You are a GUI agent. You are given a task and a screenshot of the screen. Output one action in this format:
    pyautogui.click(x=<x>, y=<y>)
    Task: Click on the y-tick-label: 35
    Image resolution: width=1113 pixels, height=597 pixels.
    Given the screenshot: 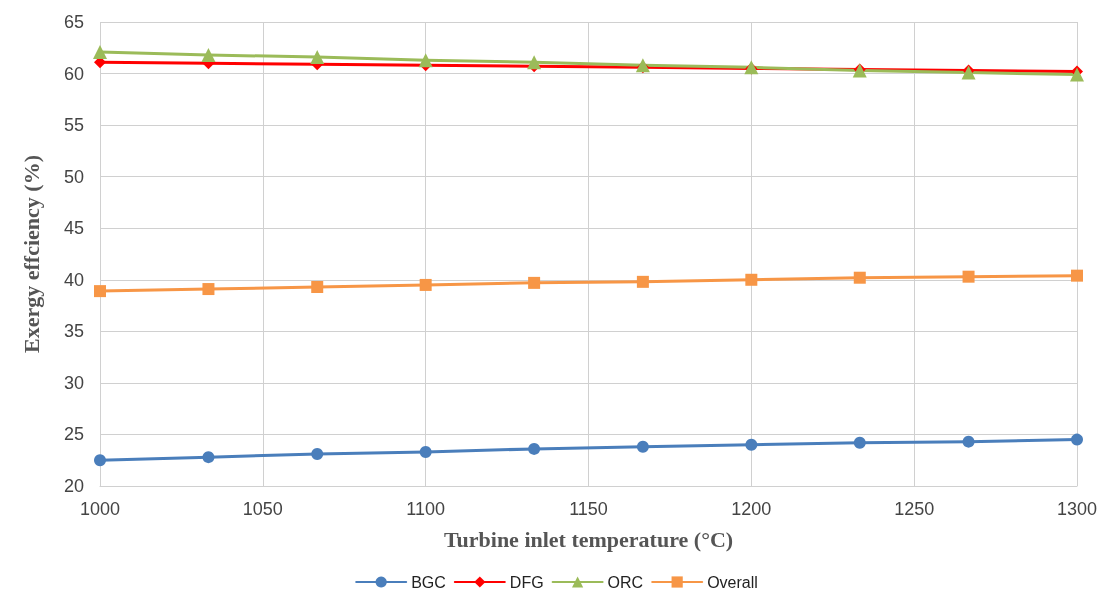 What is the action you would take?
    pyautogui.click(x=73, y=331)
    